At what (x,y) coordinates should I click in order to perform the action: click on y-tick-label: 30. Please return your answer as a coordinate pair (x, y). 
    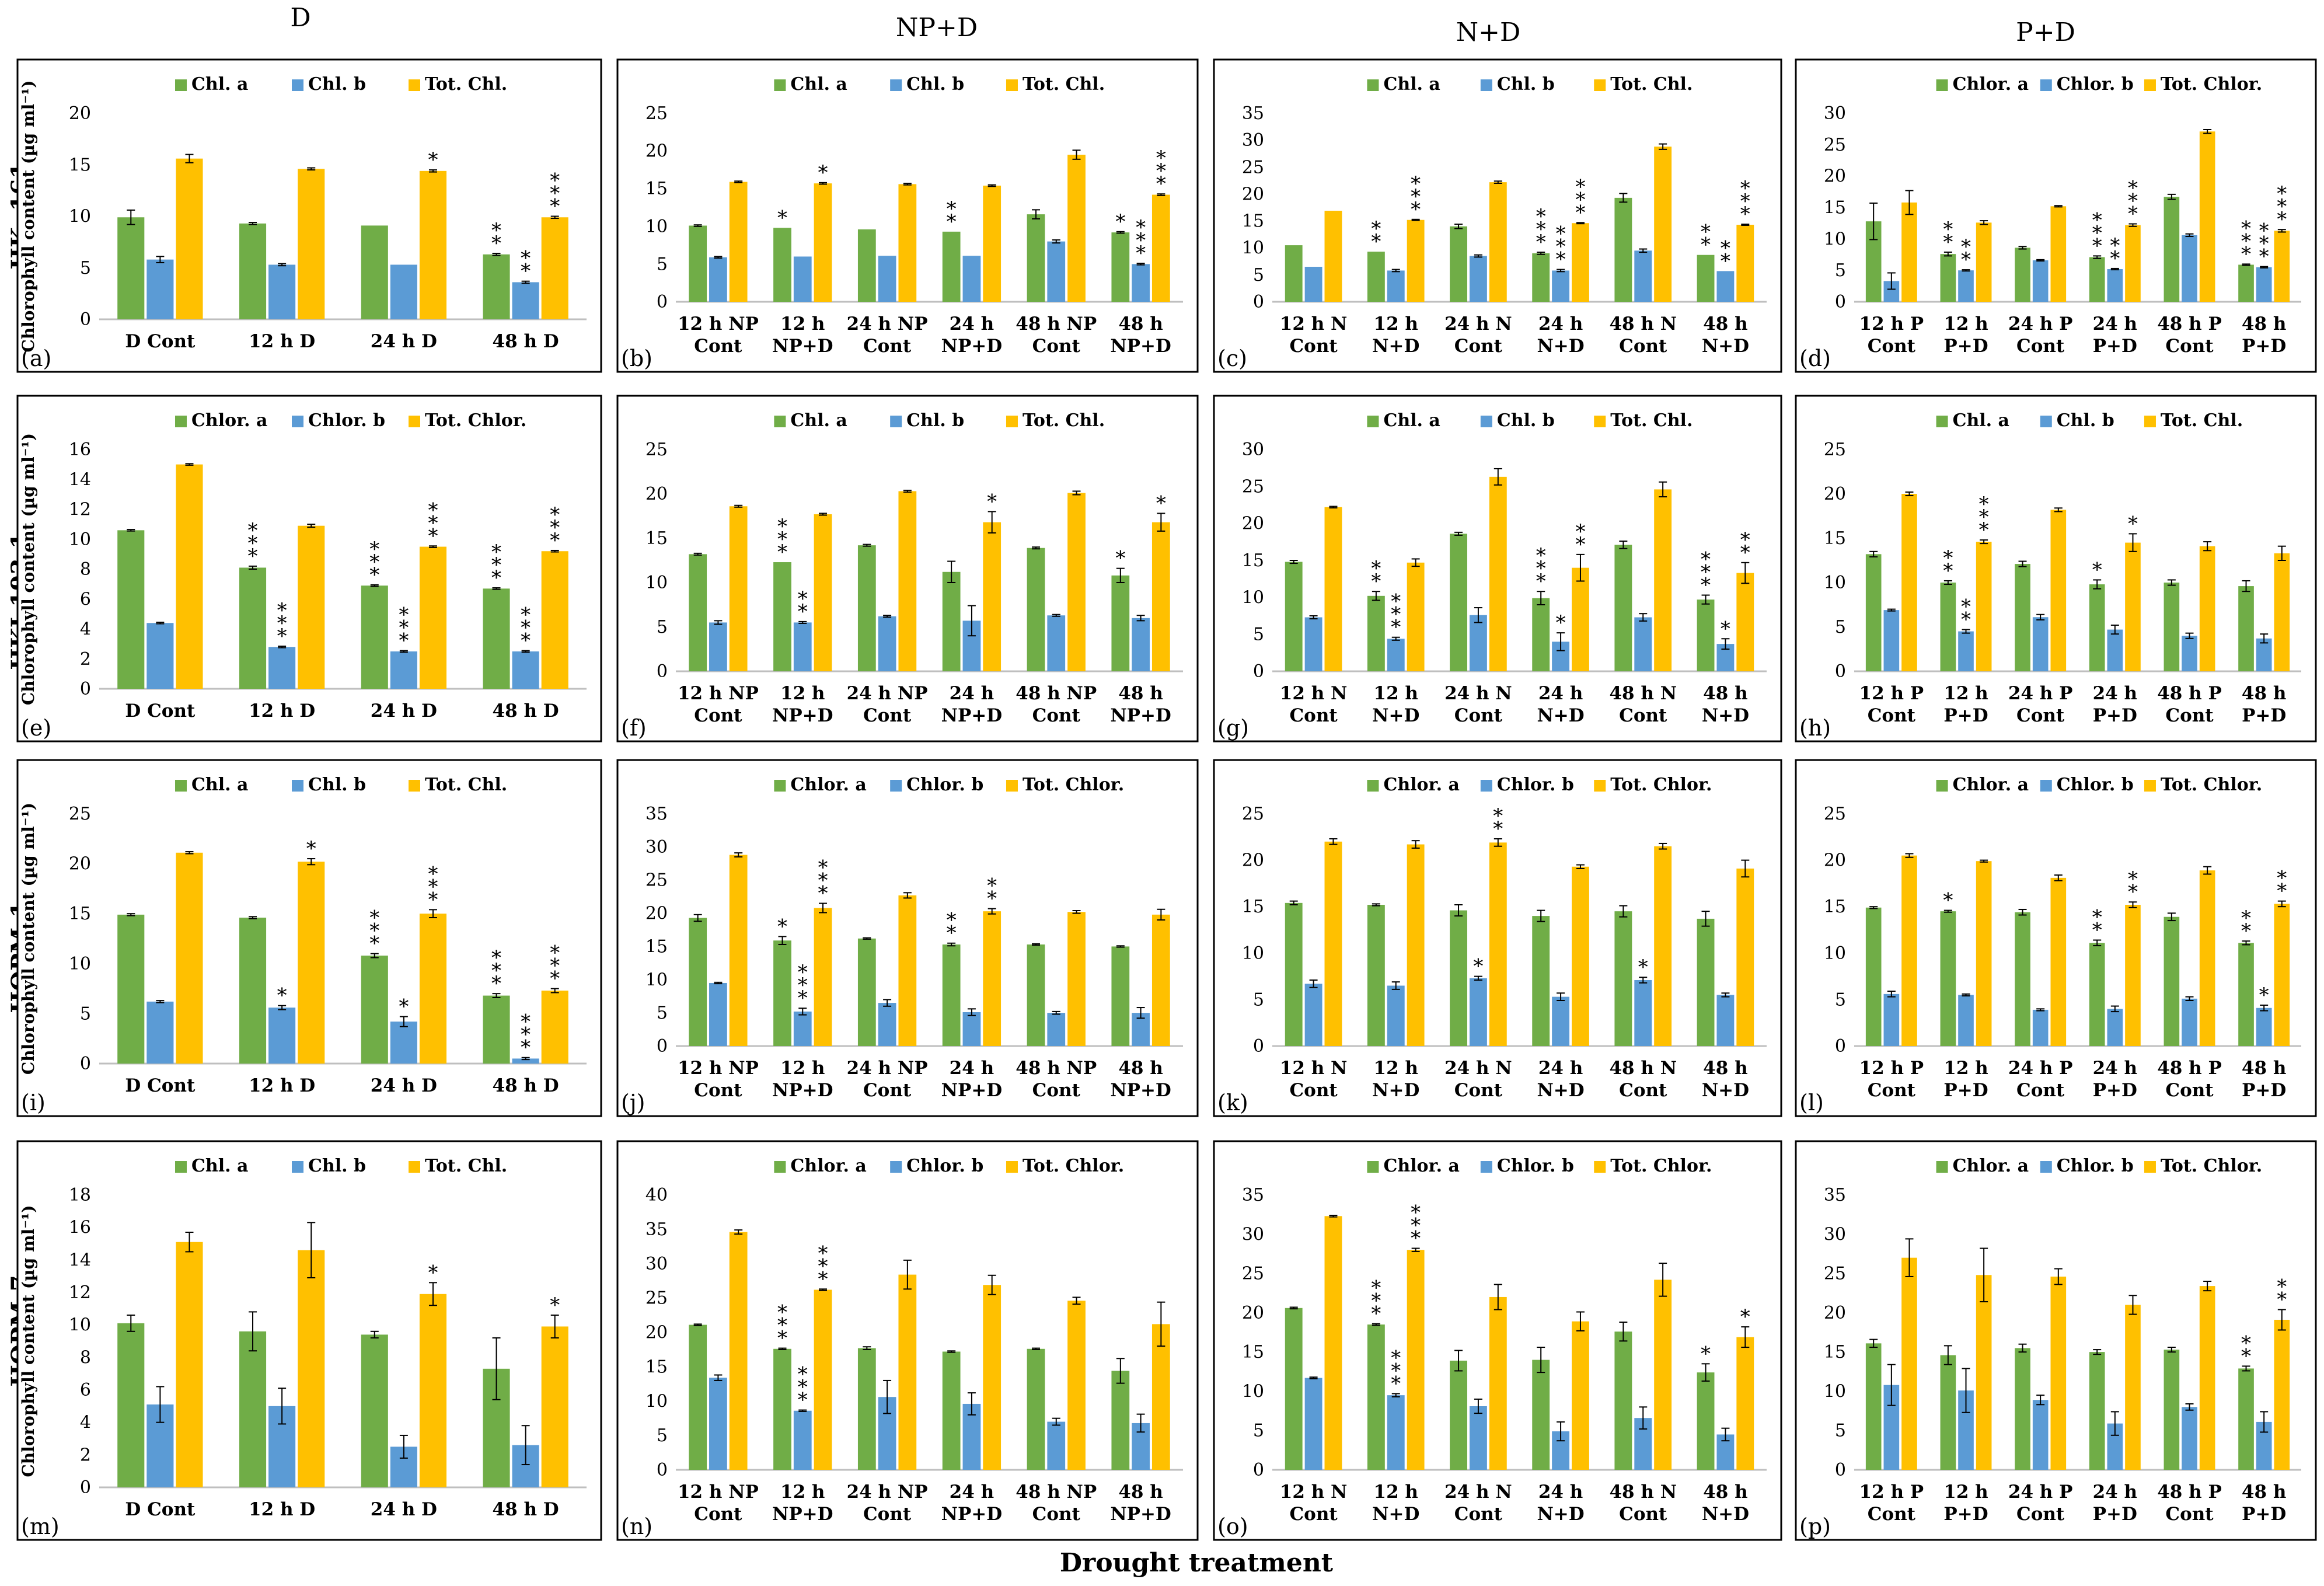
    Looking at the image, I should click on (1835, 113).